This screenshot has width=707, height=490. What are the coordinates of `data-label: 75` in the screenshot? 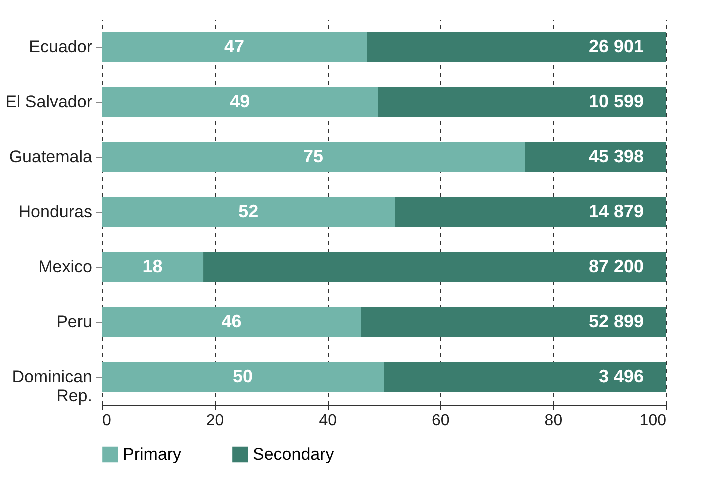 It's located at (313, 156).